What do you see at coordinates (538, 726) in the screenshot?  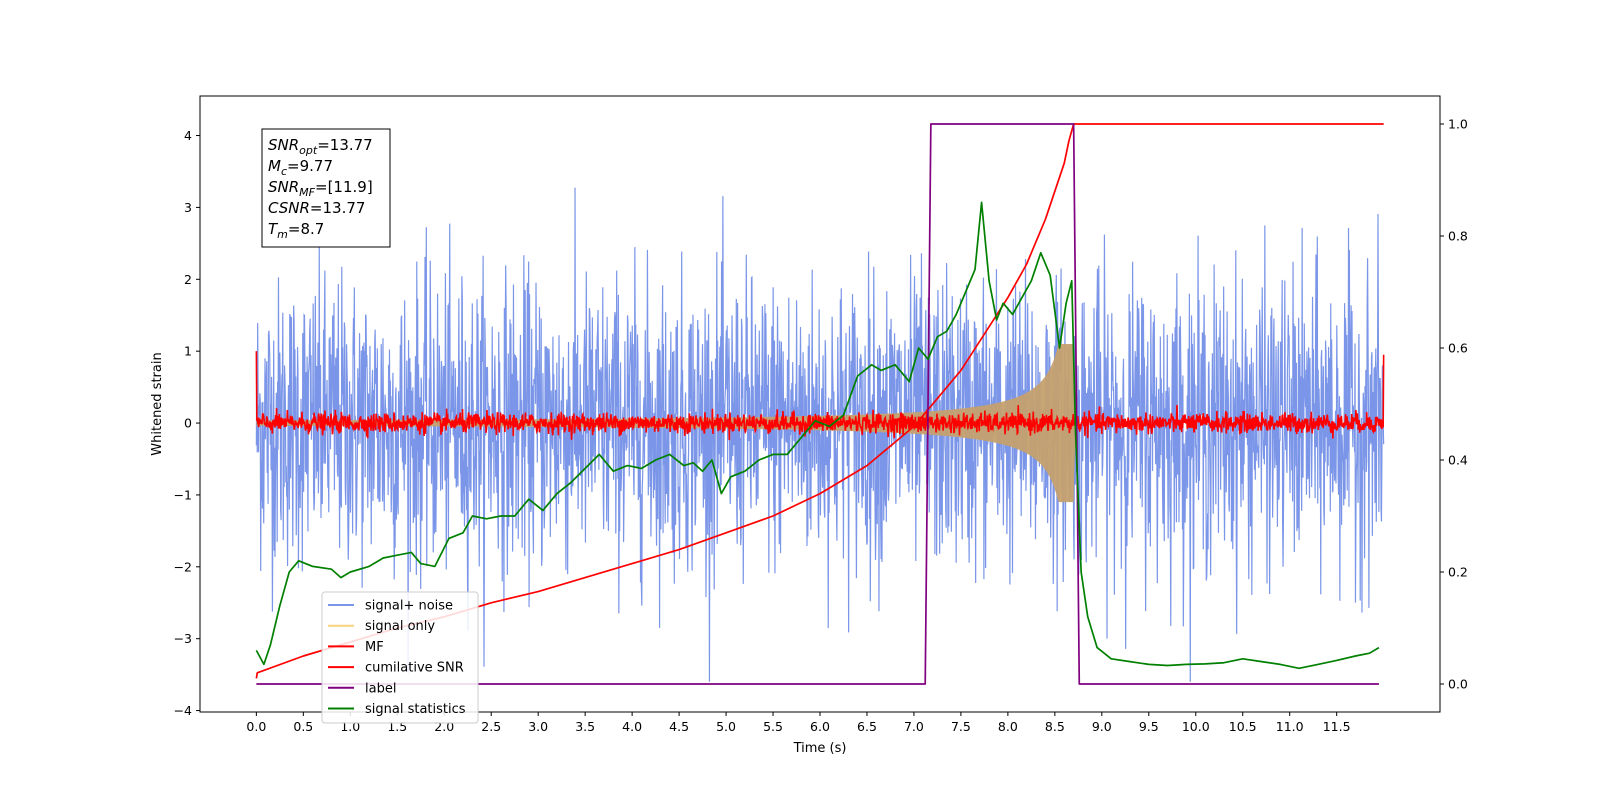 I see `x-tick-label: 3.0` at bounding box center [538, 726].